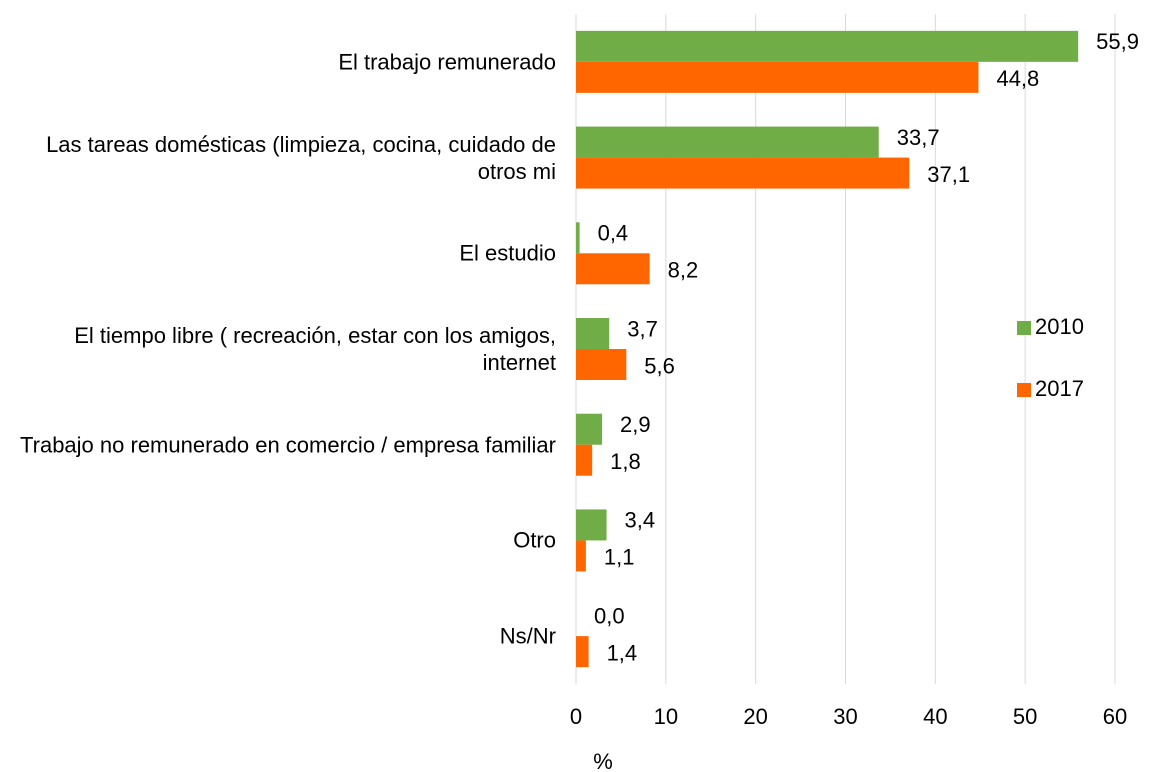  What do you see at coordinates (1025, 716) in the screenshot?
I see `x-tick-label: 50` at bounding box center [1025, 716].